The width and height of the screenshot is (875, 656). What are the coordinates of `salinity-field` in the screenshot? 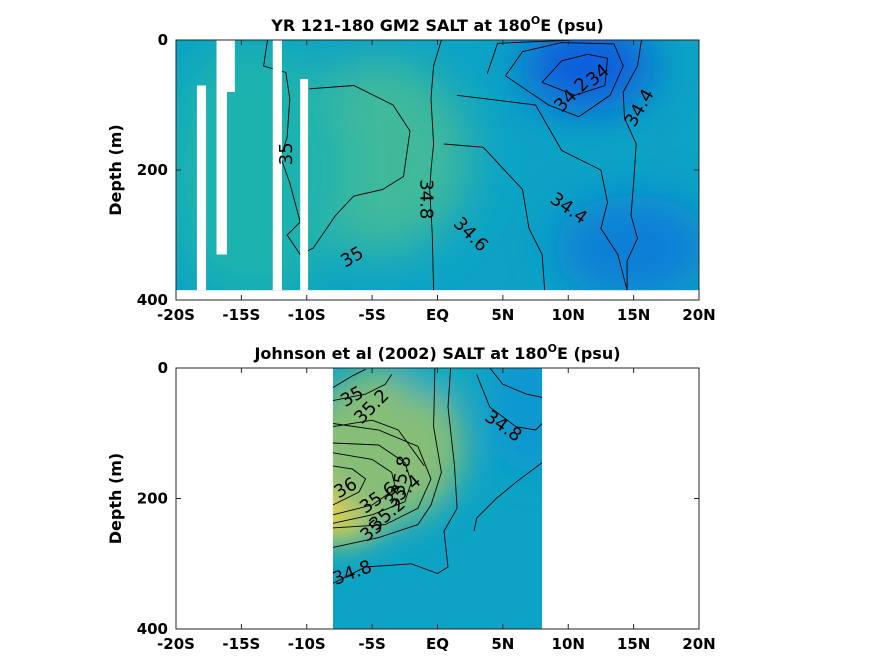 It's located at (437, 498).